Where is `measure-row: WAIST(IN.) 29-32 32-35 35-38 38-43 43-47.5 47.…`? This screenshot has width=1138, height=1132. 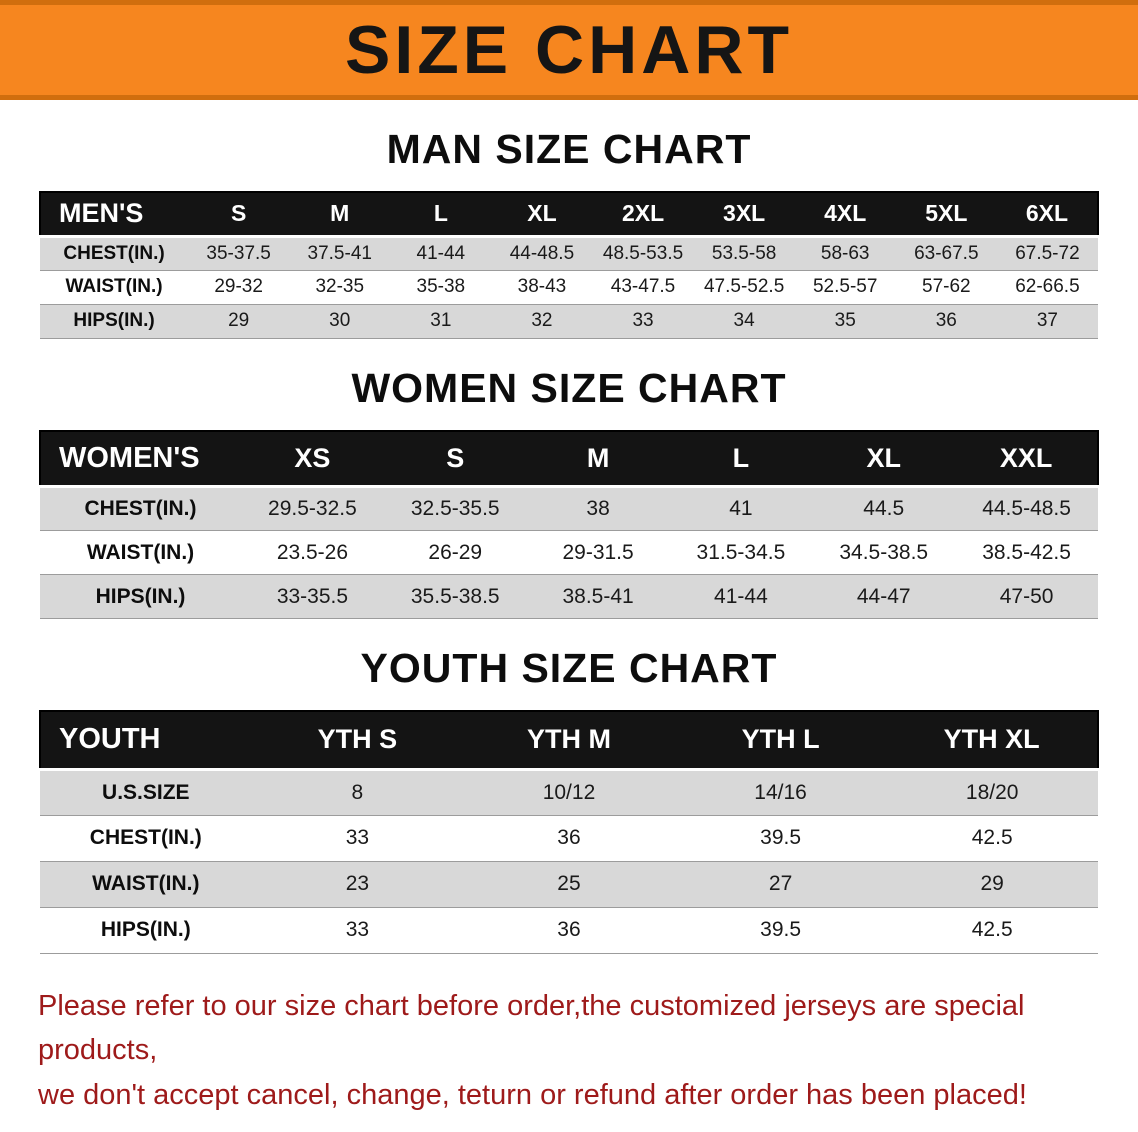 measure-row: WAIST(IN.) 29-32 32-35 35-38 38-43 43-47.5 47.… is located at coordinates (569, 287).